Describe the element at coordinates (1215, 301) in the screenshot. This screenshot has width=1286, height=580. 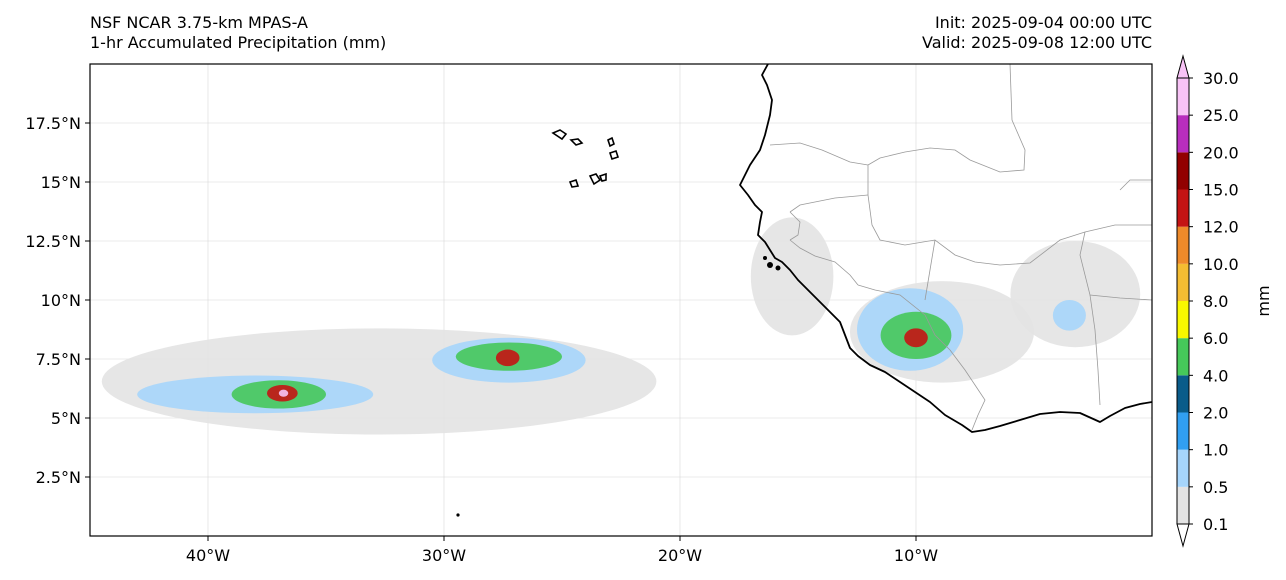
I see `colorbar-tick-label: 8.0` at that location.